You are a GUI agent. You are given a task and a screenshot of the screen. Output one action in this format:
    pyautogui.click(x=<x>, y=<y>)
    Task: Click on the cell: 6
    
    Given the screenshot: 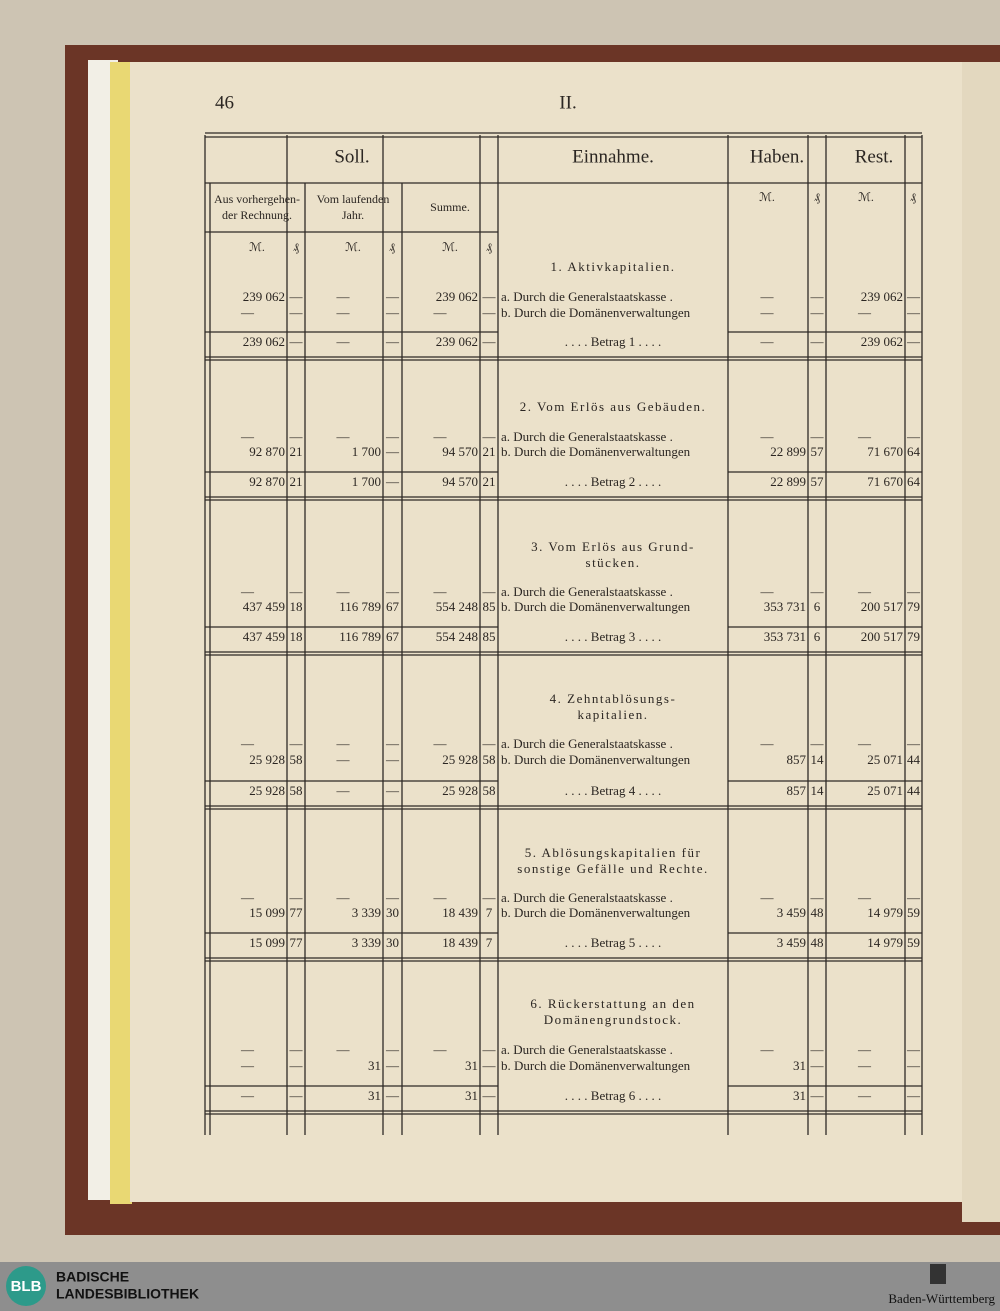 What is the action you would take?
    pyautogui.click(x=817, y=606)
    